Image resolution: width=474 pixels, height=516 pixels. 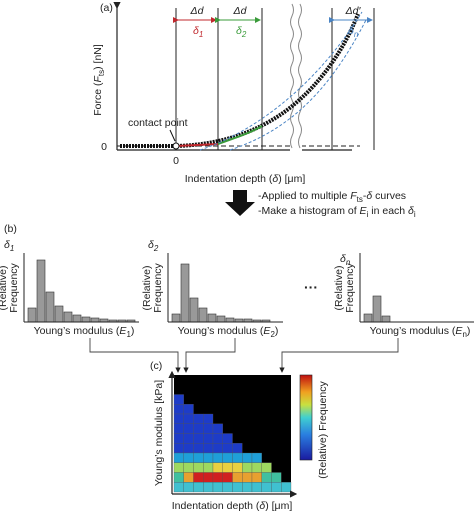 What do you see at coordinates (272, 334) in the screenshot?
I see `label-part: 2` at bounding box center [272, 334].